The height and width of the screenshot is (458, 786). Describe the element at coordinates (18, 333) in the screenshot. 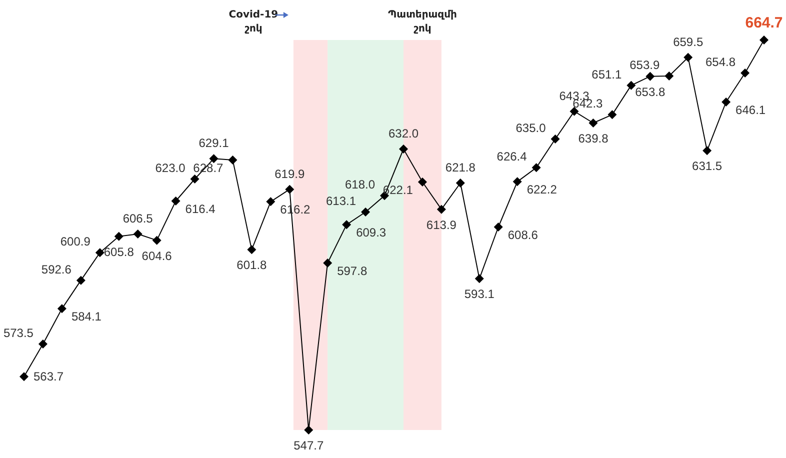

I see `data-label: 573.5` at that location.